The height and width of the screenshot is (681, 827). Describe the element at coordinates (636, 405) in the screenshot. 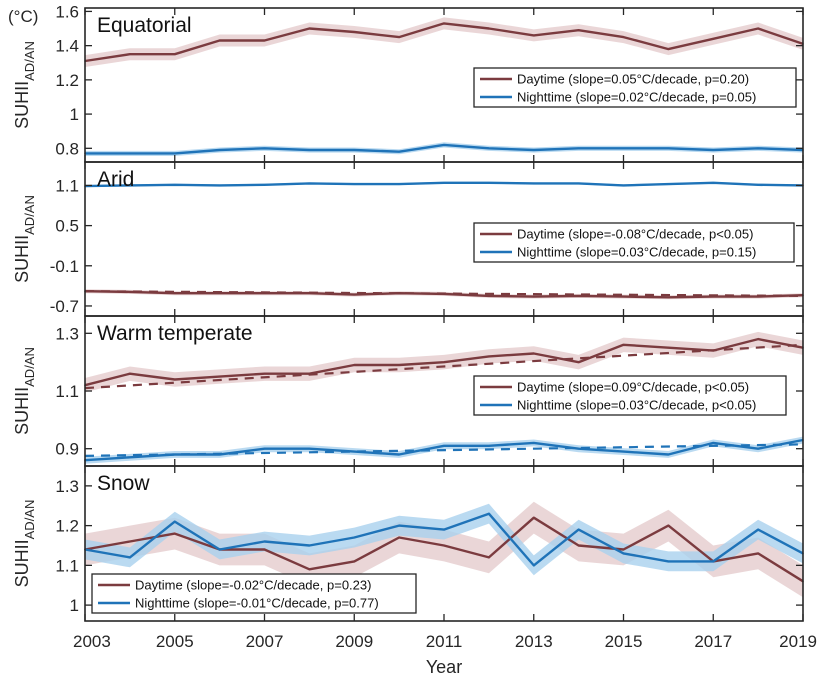

I see `legend-entry-night: Nighttime (slope=0.03°C/decade, p<0.05)` at that location.